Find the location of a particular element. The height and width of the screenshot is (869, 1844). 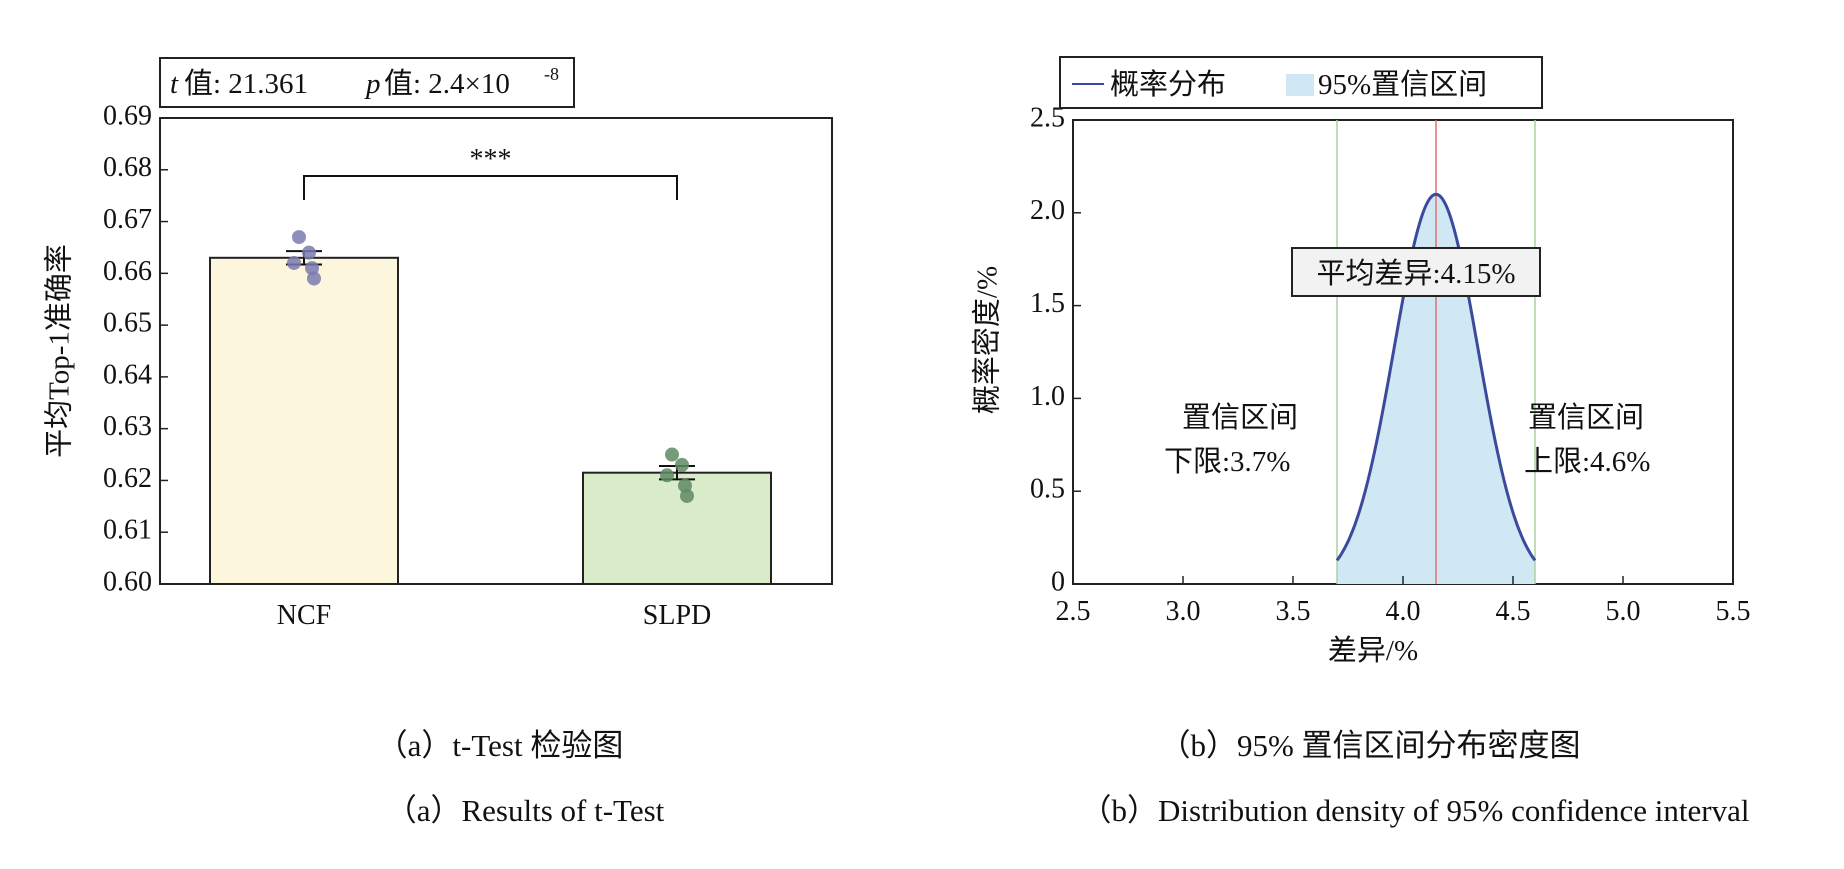

y-tick-label-b: 0.5 is located at coordinates (1047, 489).